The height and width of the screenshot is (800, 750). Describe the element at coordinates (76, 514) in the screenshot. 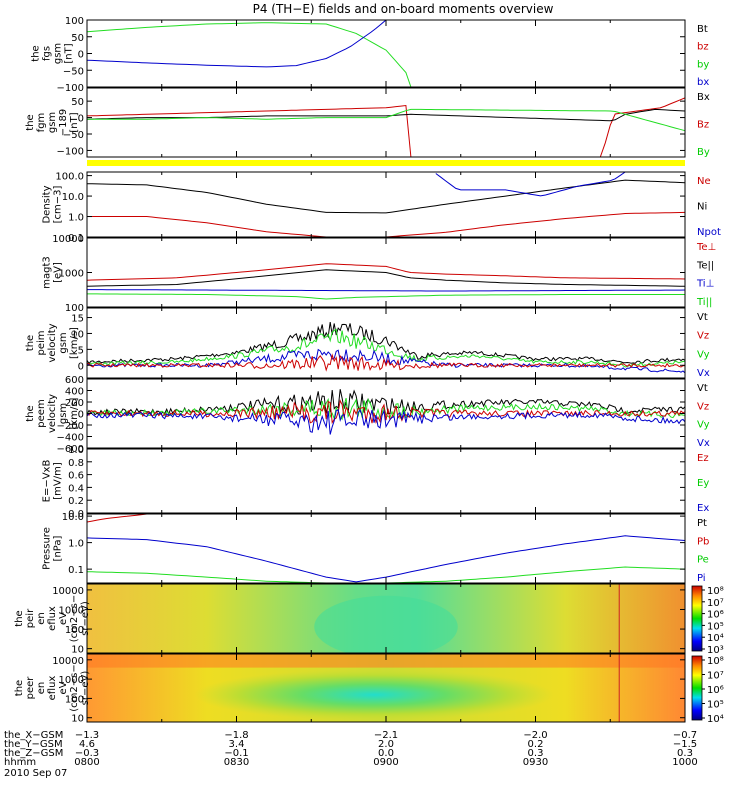

I see `y-tick-label: 0.0` at that location.